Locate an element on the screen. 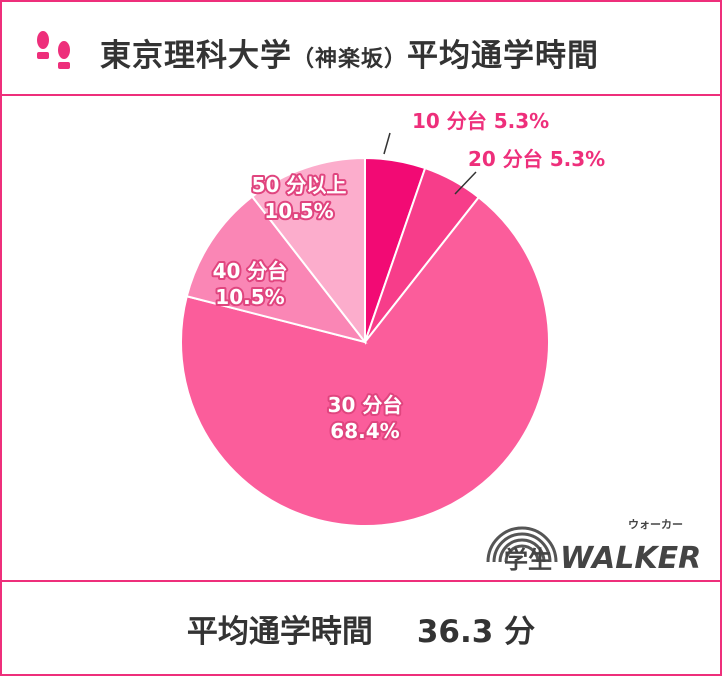 This screenshot has height=676, width=722. logo-main-text: 学生 is located at coordinates (528, 560).